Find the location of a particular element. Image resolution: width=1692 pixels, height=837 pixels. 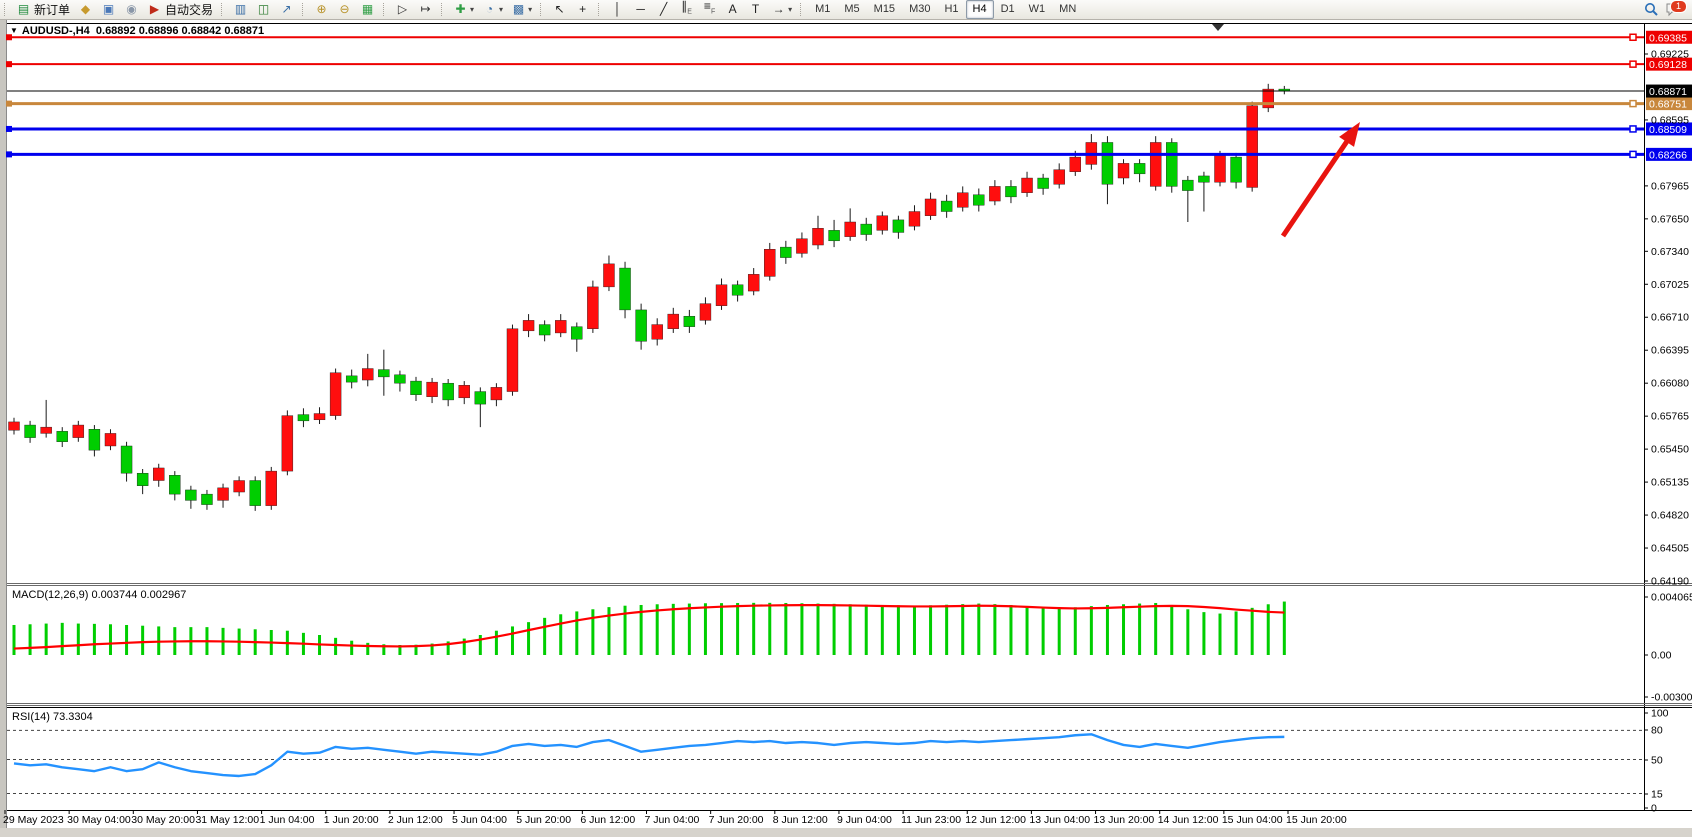

new-order-icon: ▤ is located at coordinates (23, 9).